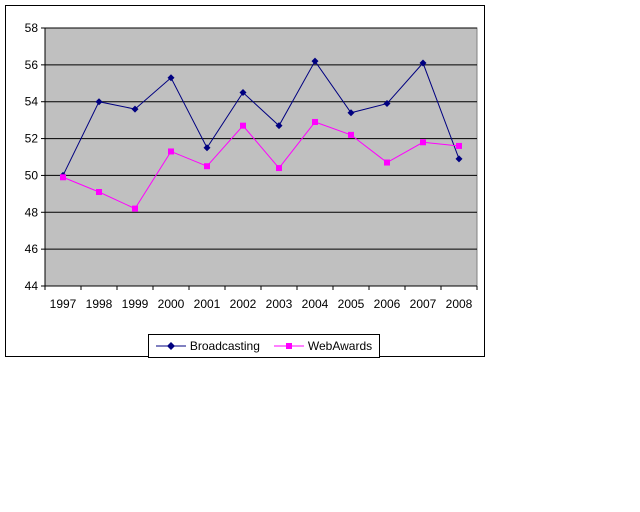 The width and height of the screenshot is (640, 512). Describe the element at coordinates (99, 102) in the screenshot. I see `point-broadcasting-1998` at that location.